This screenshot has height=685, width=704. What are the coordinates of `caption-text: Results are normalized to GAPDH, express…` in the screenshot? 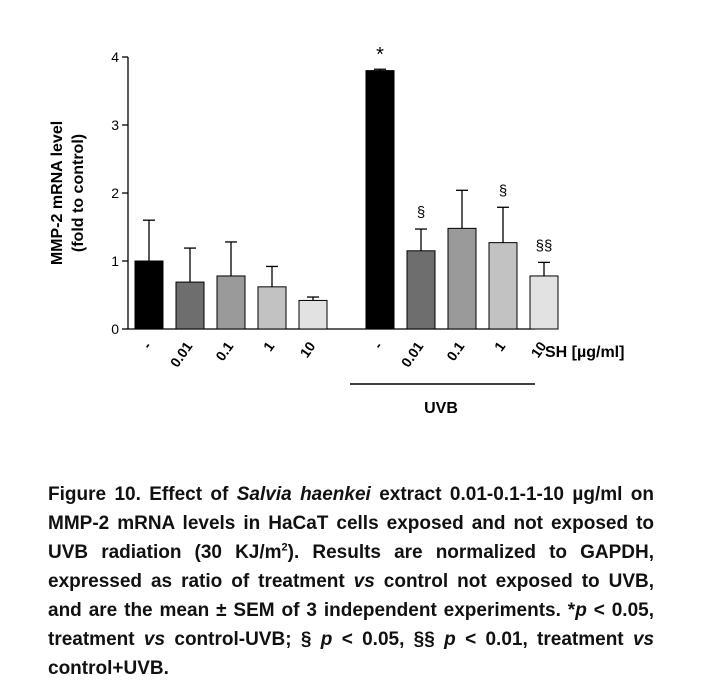 It's located at (351, 567).